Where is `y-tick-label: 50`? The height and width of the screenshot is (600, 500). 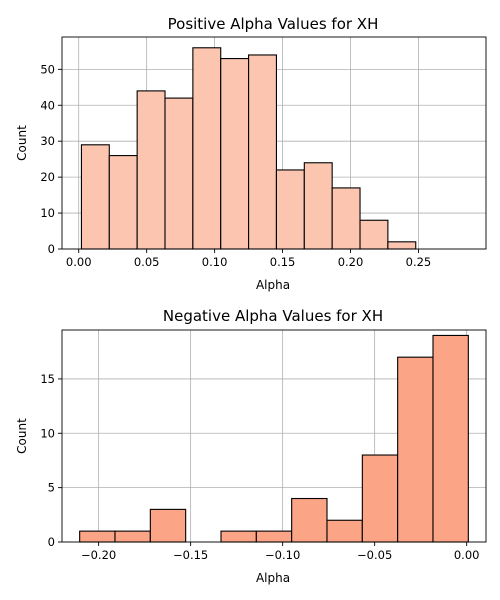 y-tick-label: 50 is located at coordinates (47, 69).